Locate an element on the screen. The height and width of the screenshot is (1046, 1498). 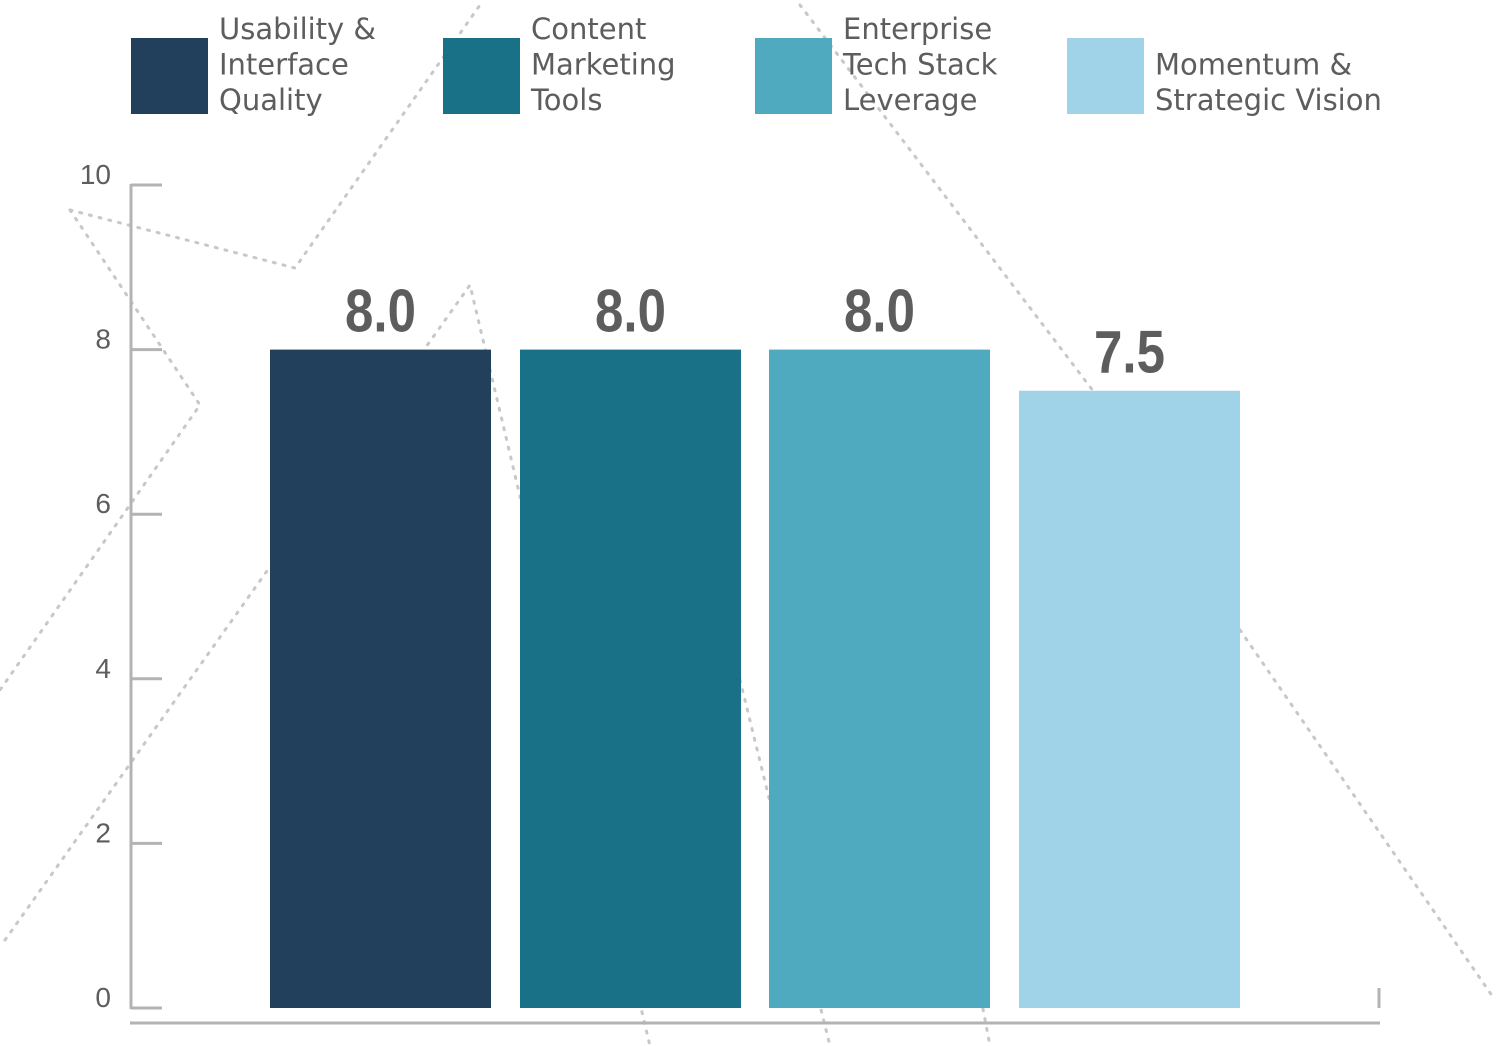
legend-label: Tech Stack is located at coordinates (920, 65).